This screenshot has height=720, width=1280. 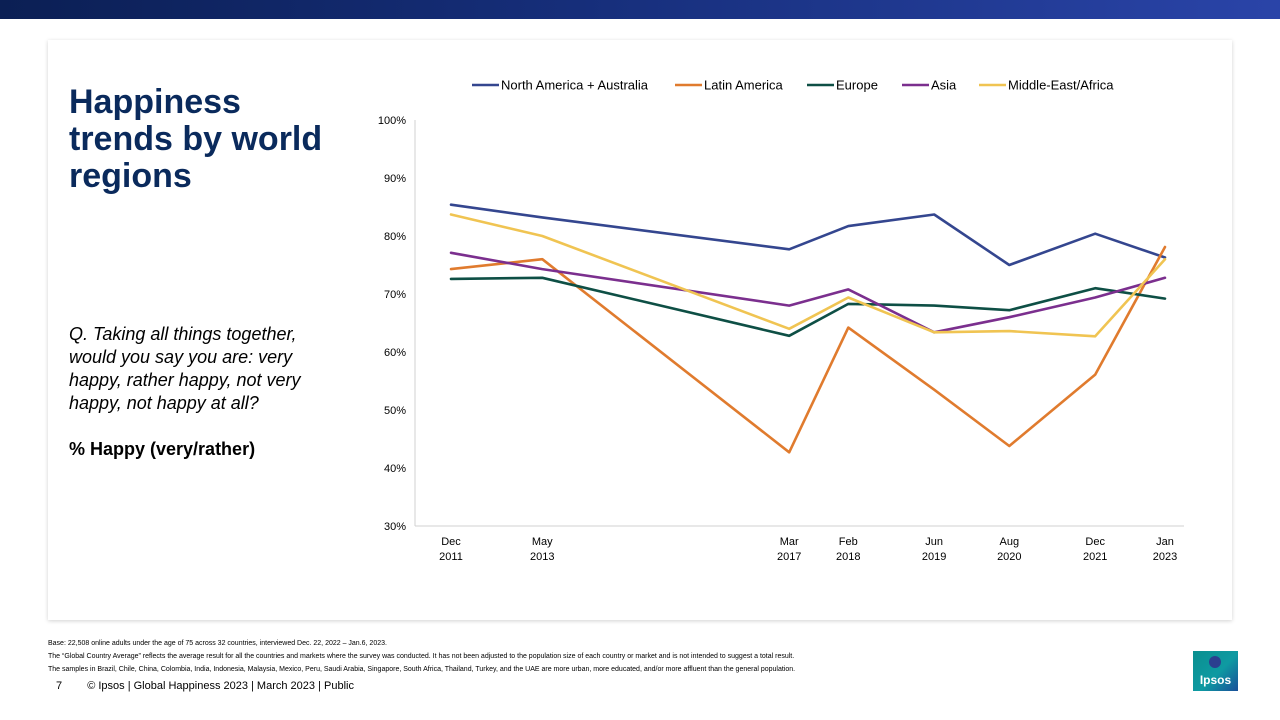 I want to click on top-banner, so click(x=640, y=9).